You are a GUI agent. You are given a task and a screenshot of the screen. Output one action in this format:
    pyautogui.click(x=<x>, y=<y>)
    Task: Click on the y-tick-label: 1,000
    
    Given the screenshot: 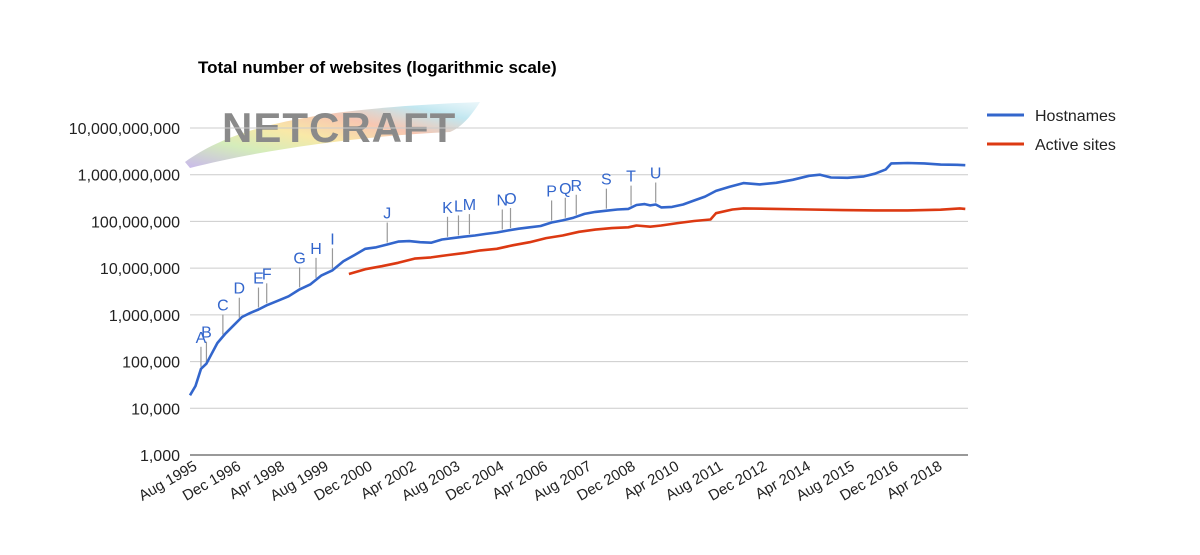 What is the action you would take?
    pyautogui.click(x=160, y=456)
    